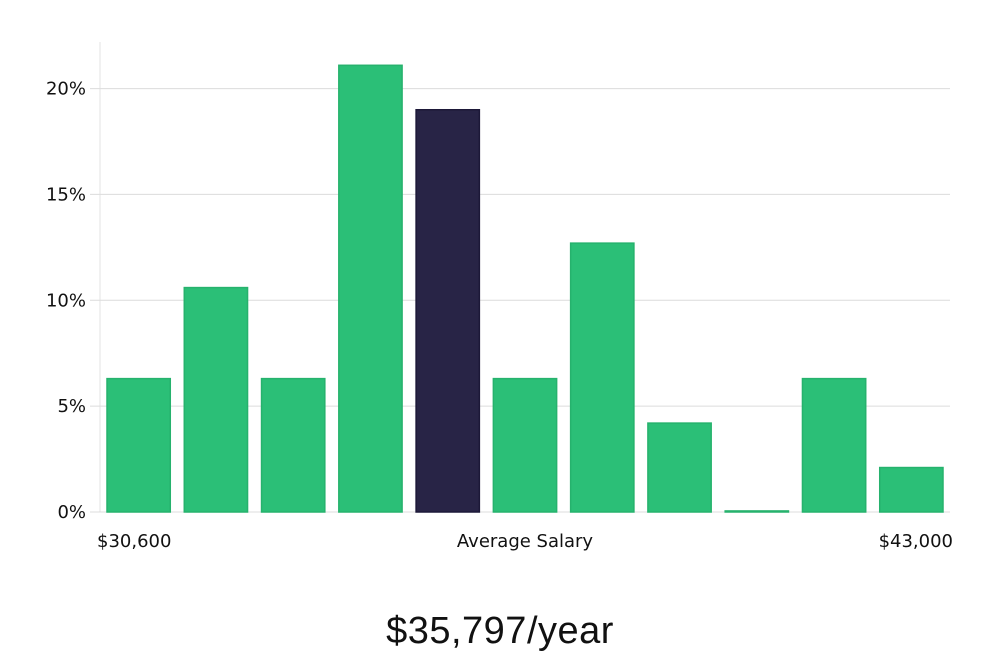 This screenshot has height=660, width=1000. I want to click on y-tick-label: 15%, so click(66, 194).